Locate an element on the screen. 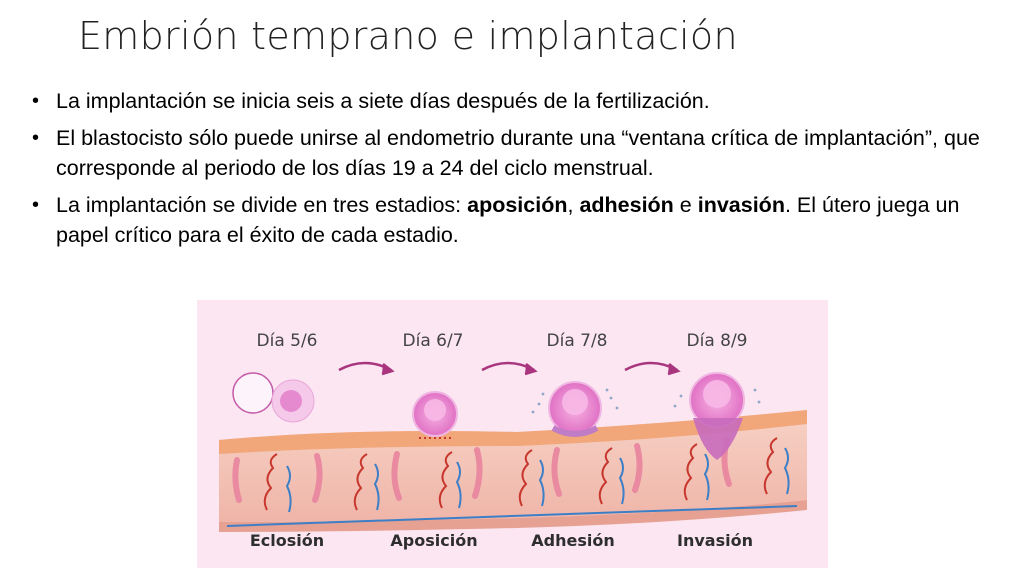  stage-label-adhesion: Adhesión is located at coordinates (572, 540).